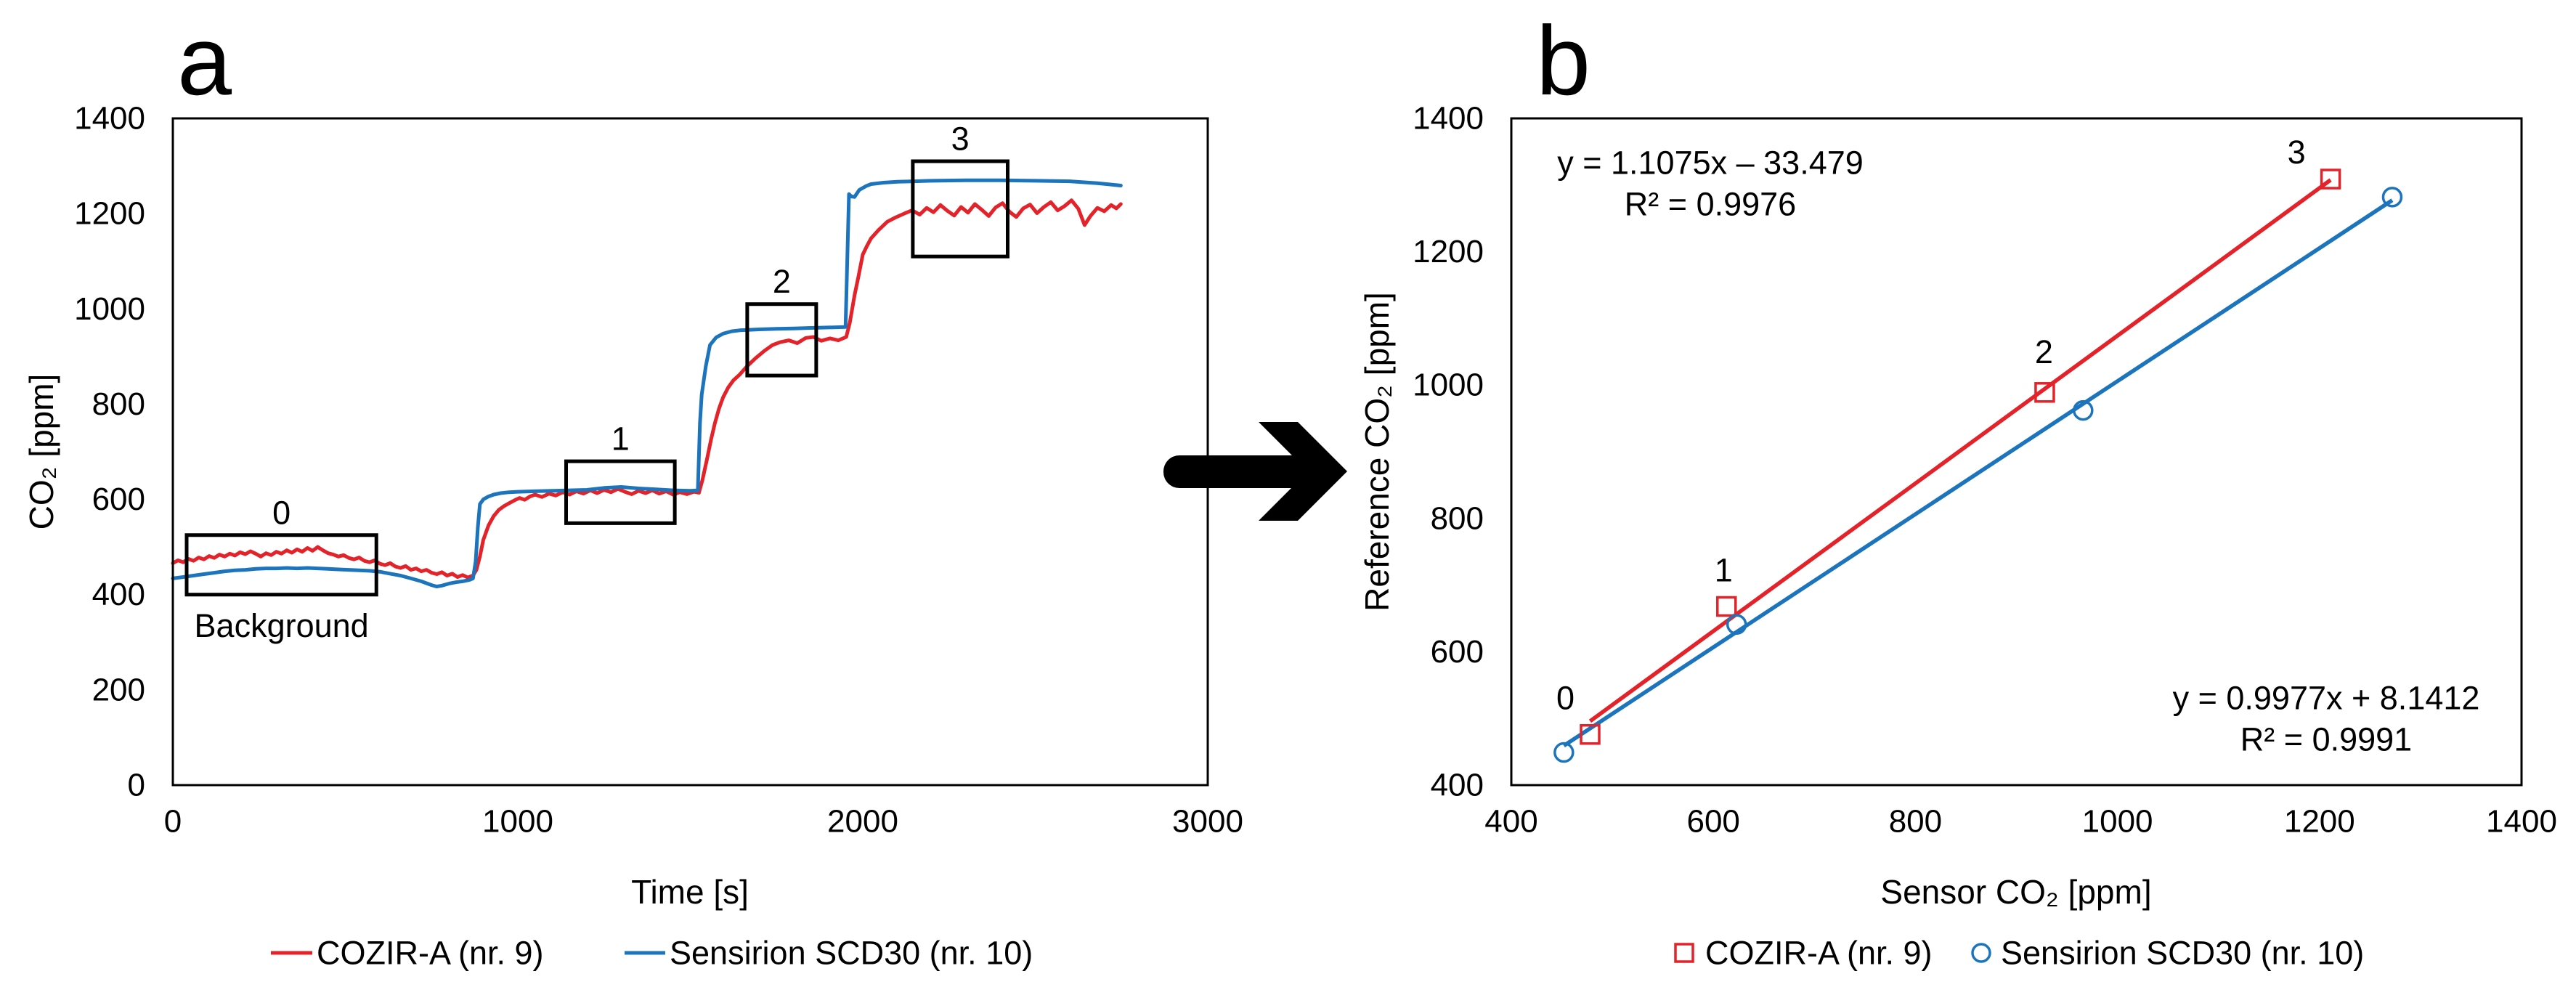 The width and height of the screenshot is (2576, 1003). What do you see at coordinates (110, 452) in the screenshot?
I see `panel-a-y-tick-labels: 0 200 400 600 800 1000 1200 1400` at bounding box center [110, 452].